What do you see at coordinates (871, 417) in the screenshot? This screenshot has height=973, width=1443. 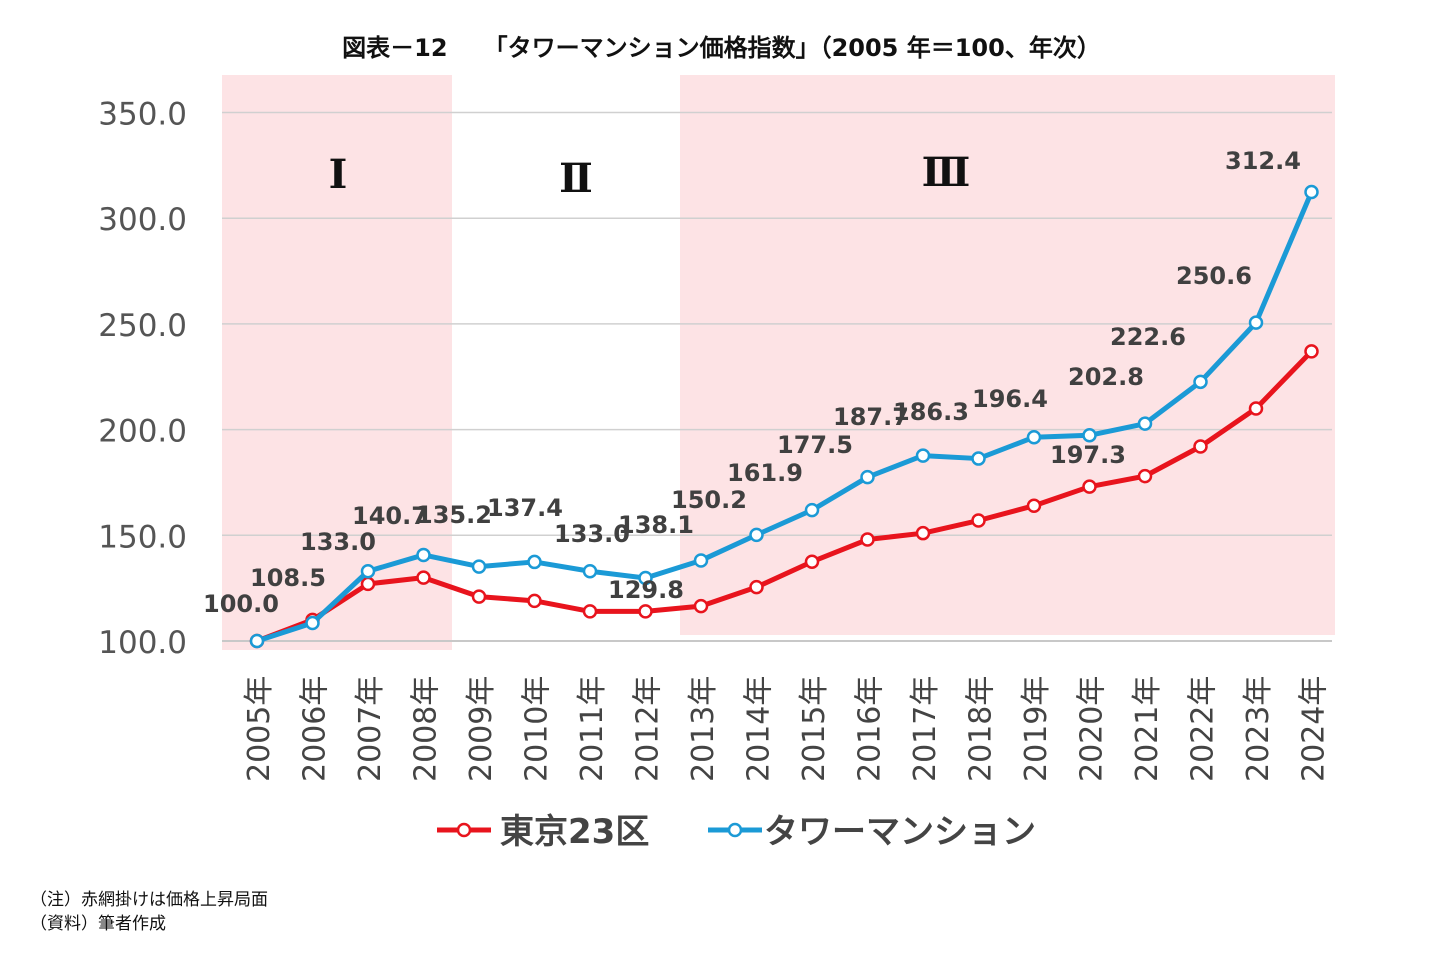 I see `data-label: 187.7` at bounding box center [871, 417].